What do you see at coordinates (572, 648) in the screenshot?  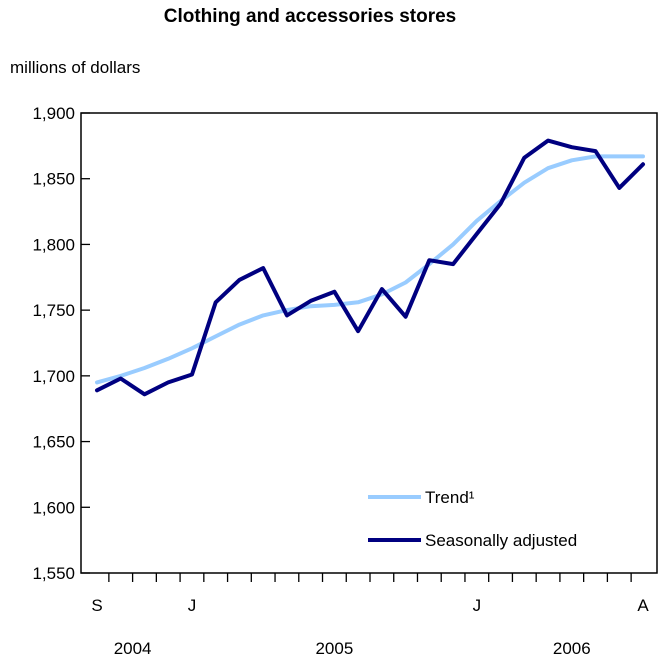 I see `x-tick-label-year: 2006` at bounding box center [572, 648].